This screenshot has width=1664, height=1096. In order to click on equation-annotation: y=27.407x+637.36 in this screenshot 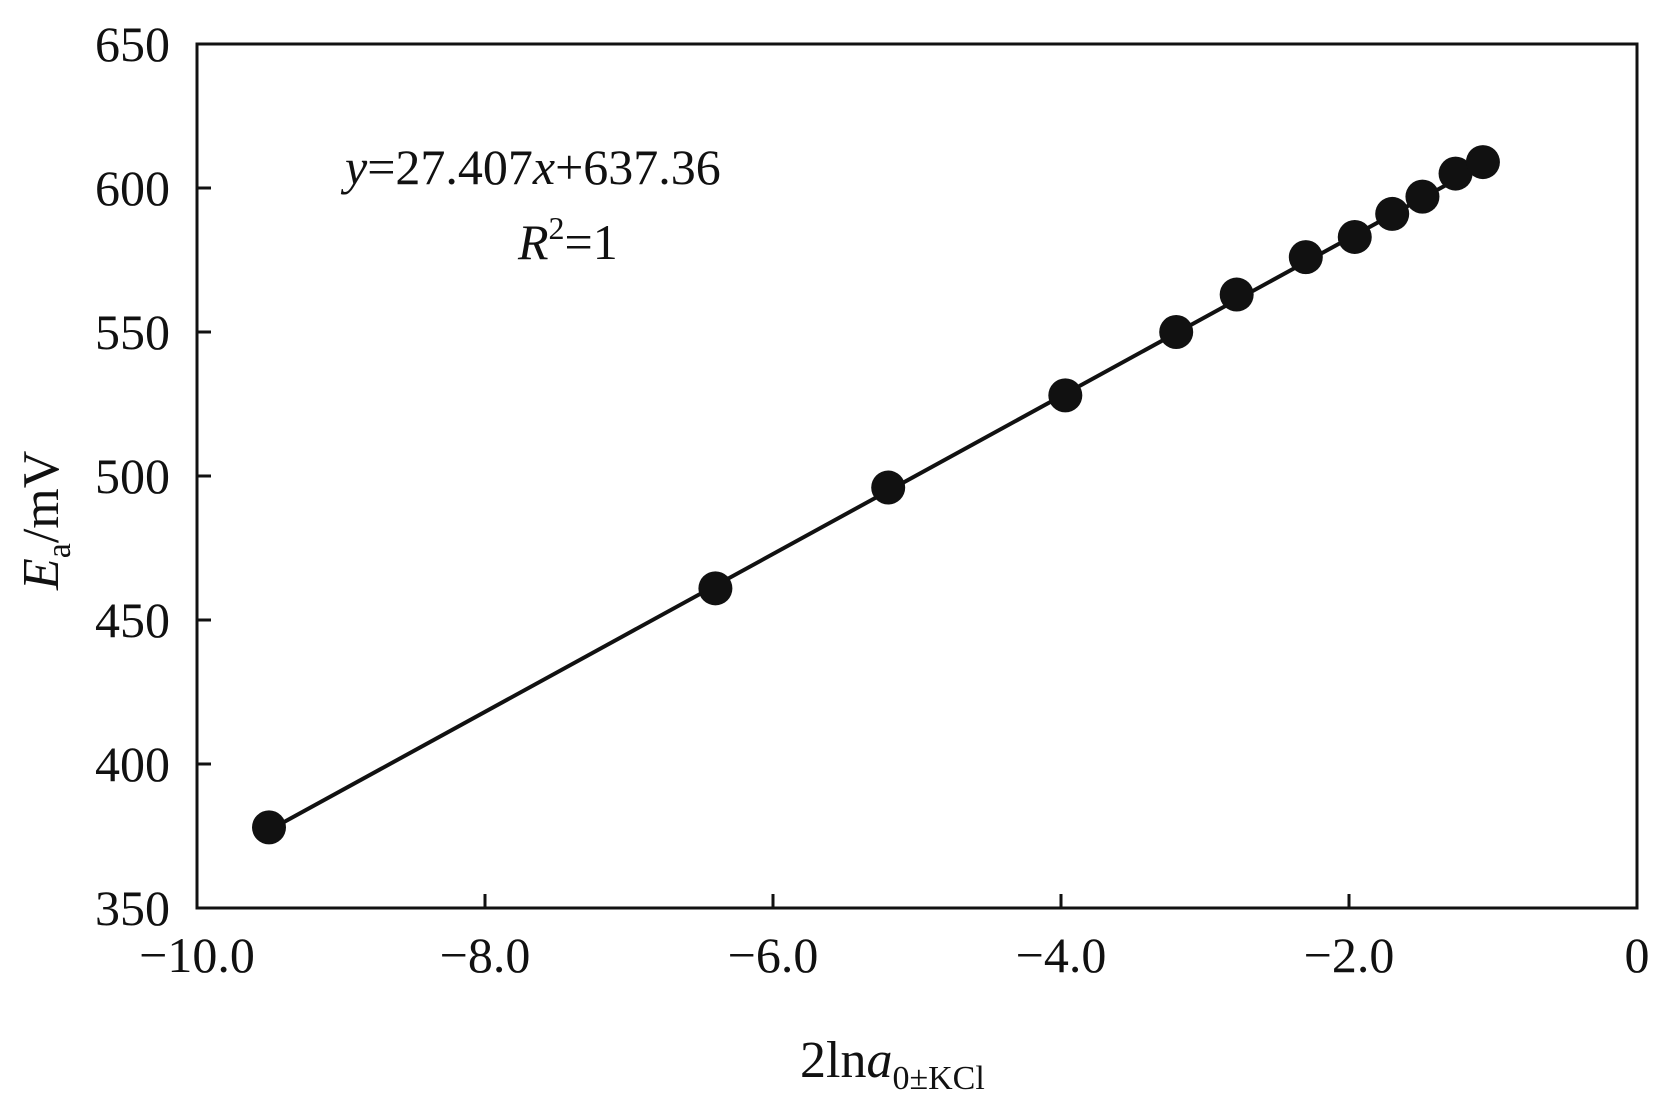, I will do `click(530, 167)`.